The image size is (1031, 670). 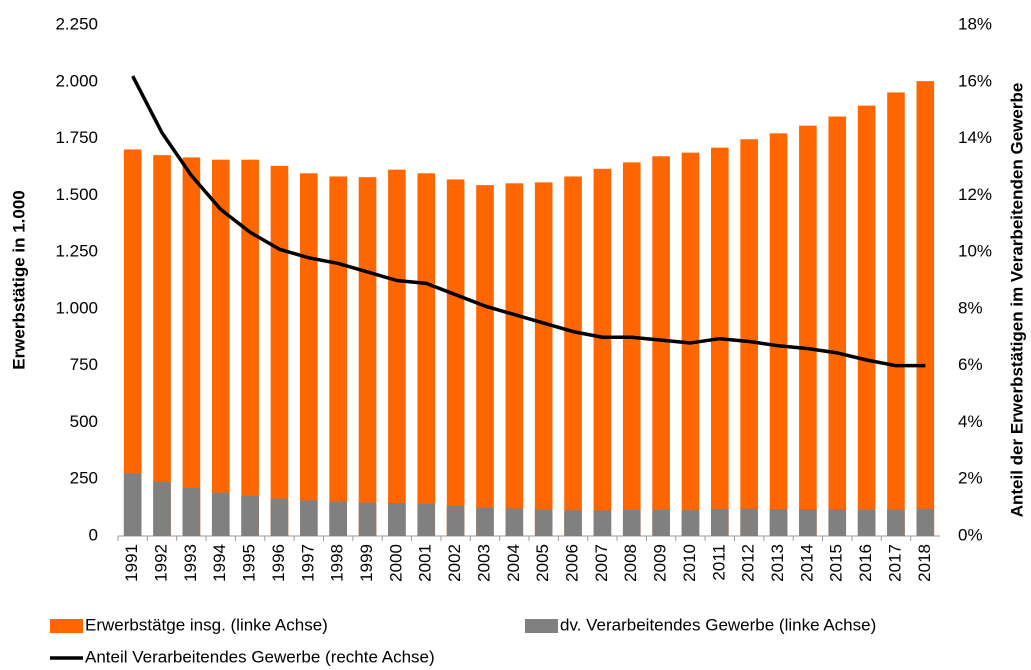 I want to click on y2-tick-label: 18%, so click(x=975, y=23).